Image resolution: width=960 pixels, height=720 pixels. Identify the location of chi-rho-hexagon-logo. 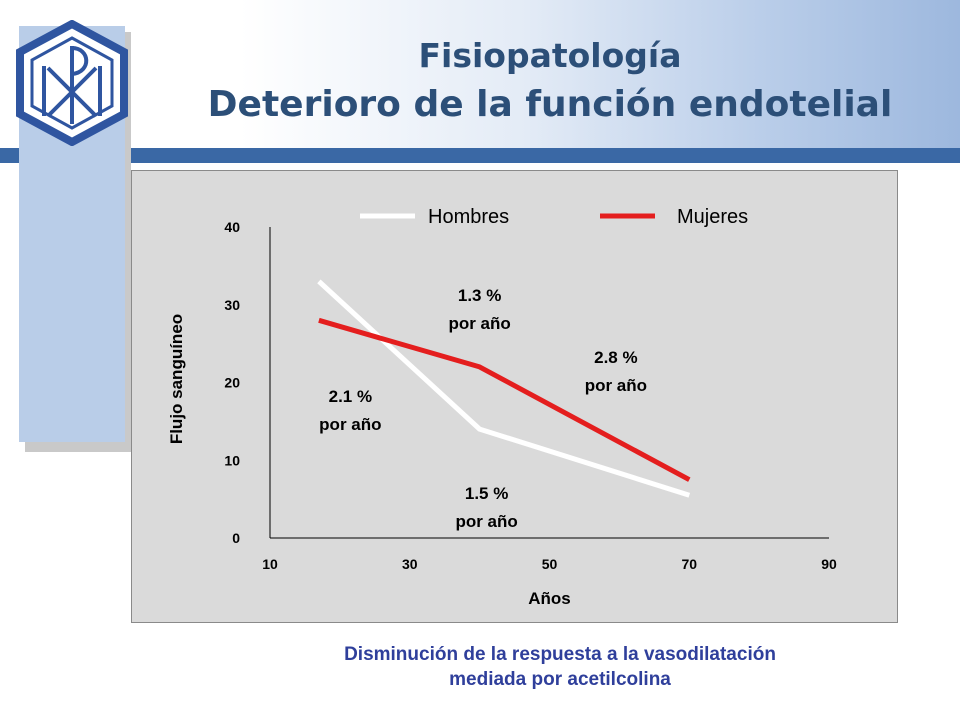
(72, 83).